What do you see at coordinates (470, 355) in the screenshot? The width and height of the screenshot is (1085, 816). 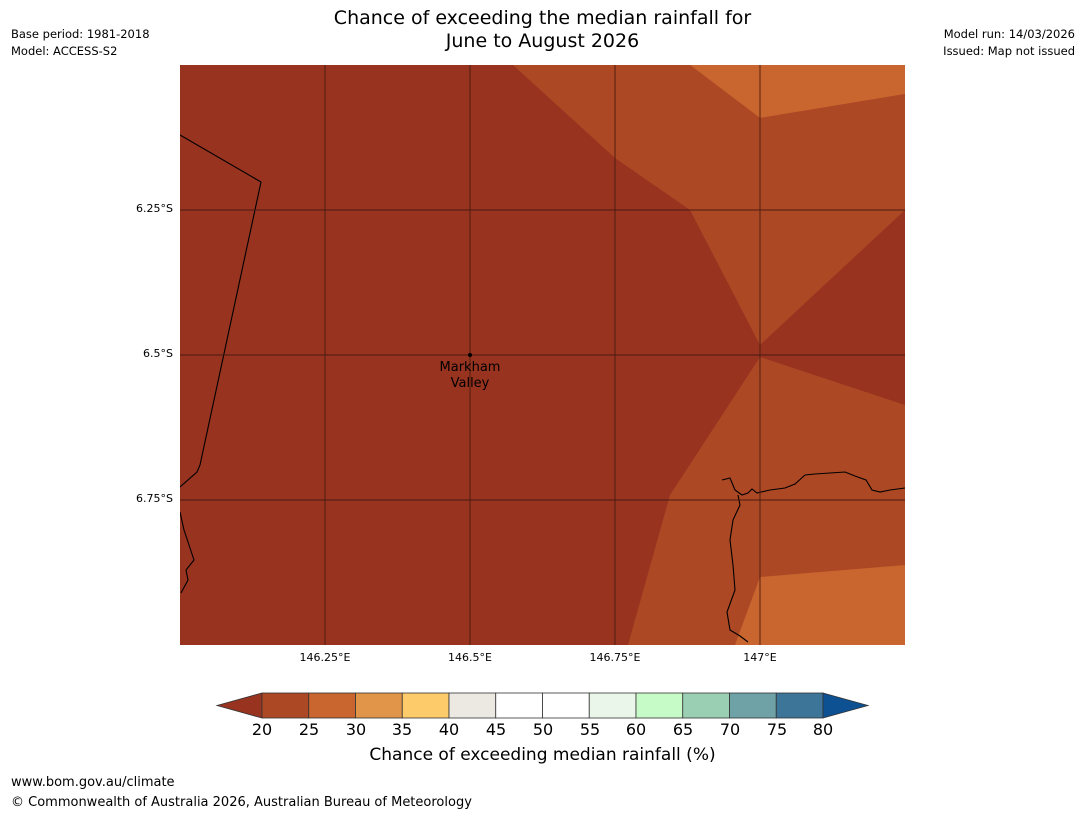 I see `place-marker` at bounding box center [470, 355].